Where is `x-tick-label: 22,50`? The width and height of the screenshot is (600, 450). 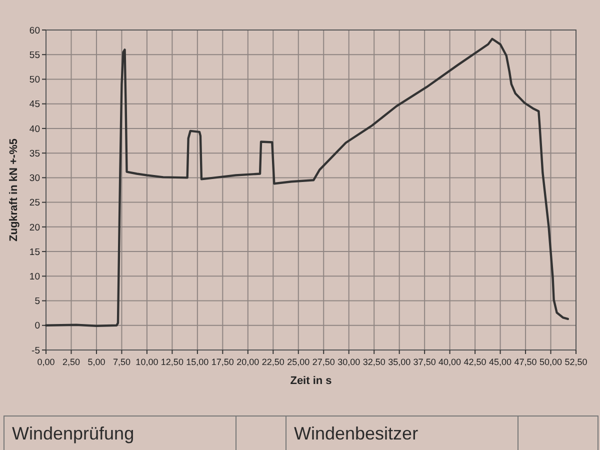
x-tick-label: 22,50 is located at coordinates (273, 362).